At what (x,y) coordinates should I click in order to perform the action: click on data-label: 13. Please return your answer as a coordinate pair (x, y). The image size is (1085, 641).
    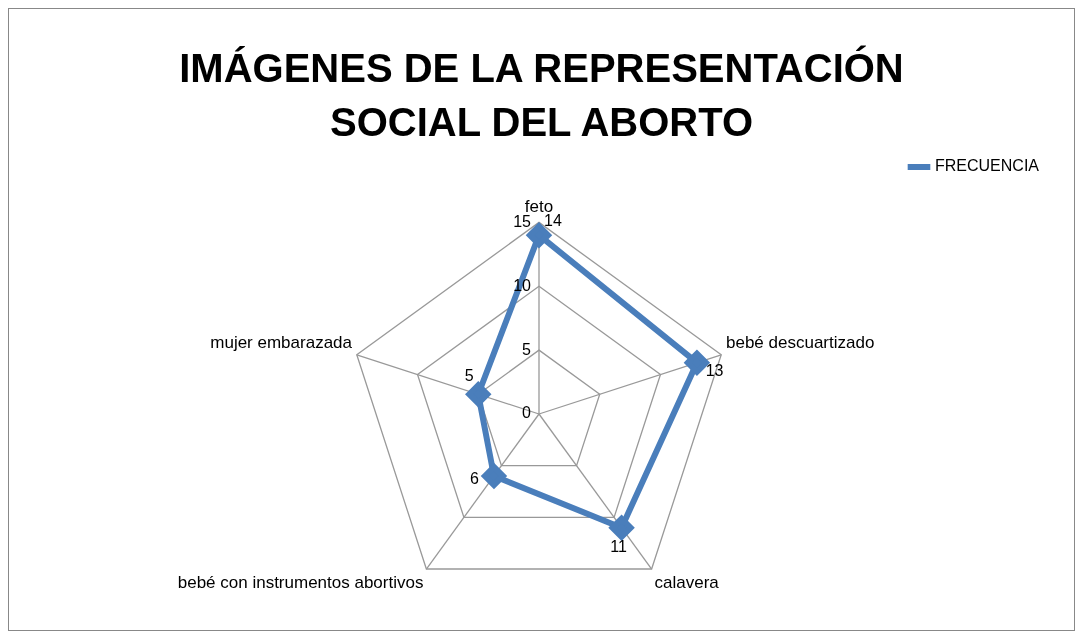
    Looking at the image, I should click on (714, 371).